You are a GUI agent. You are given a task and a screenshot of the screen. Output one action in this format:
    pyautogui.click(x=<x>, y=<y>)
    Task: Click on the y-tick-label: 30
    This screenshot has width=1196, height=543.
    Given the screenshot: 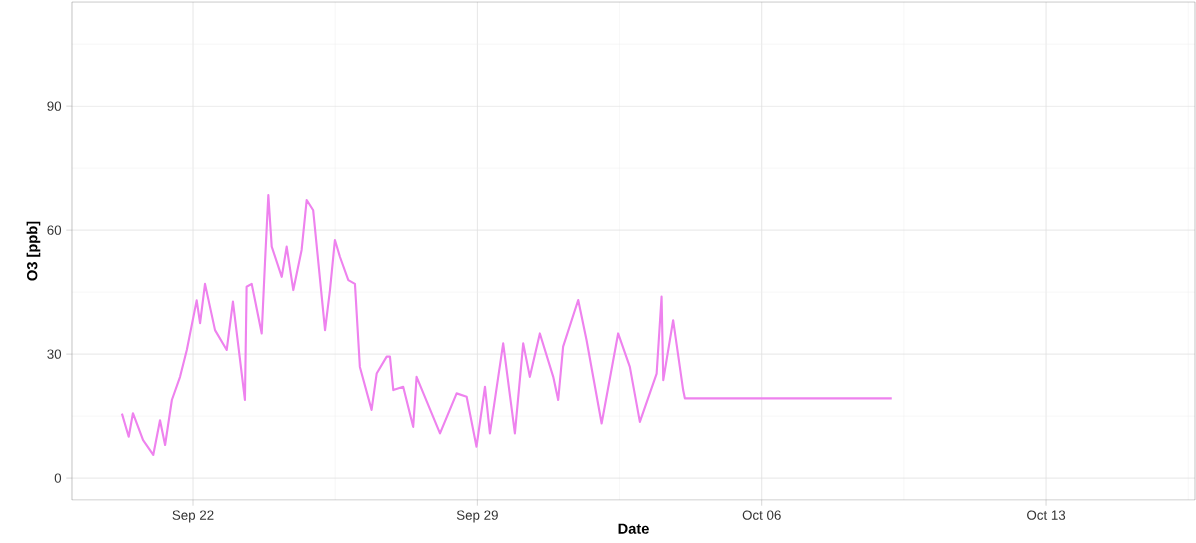 What is the action you would take?
    pyautogui.click(x=54, y=354)
    